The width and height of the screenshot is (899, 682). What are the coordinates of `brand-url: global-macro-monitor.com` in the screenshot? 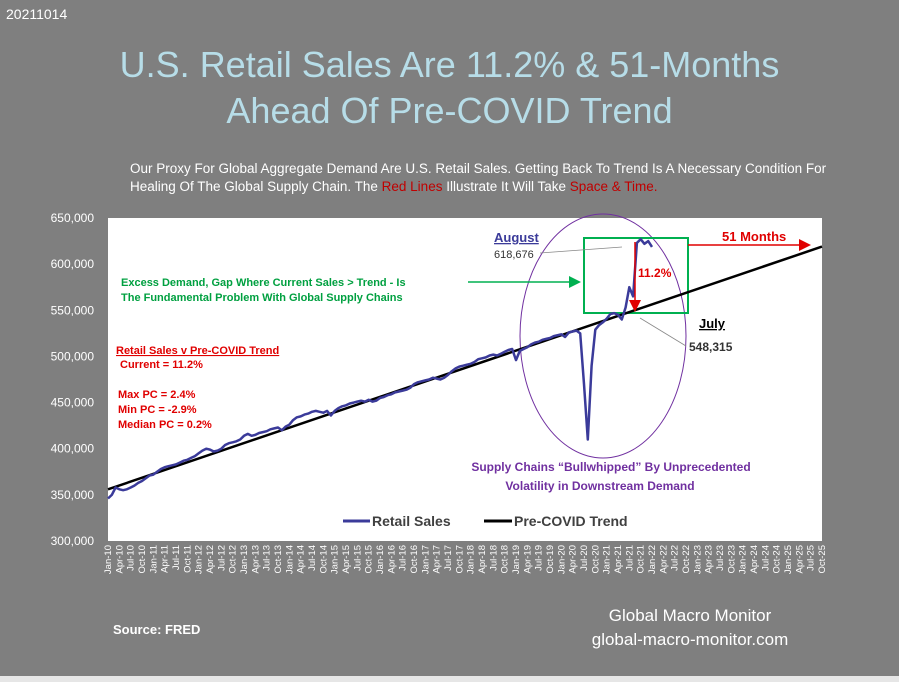 It's located at (690, 639).